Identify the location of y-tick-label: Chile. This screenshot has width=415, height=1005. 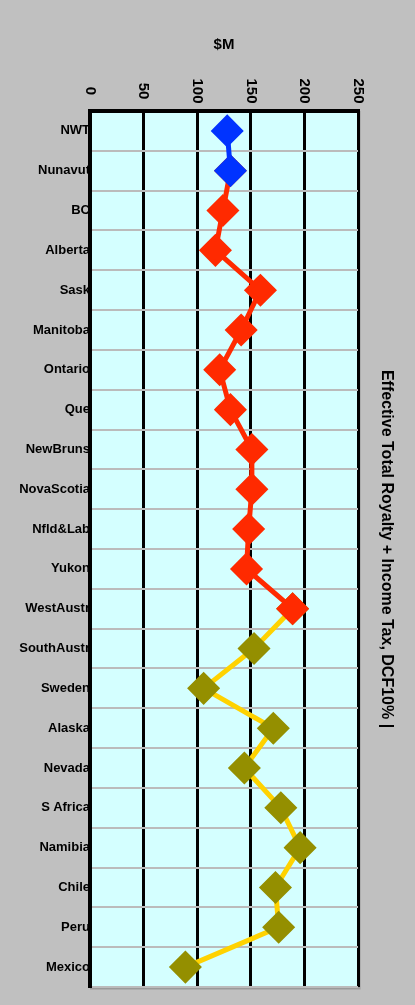
(74, 887).